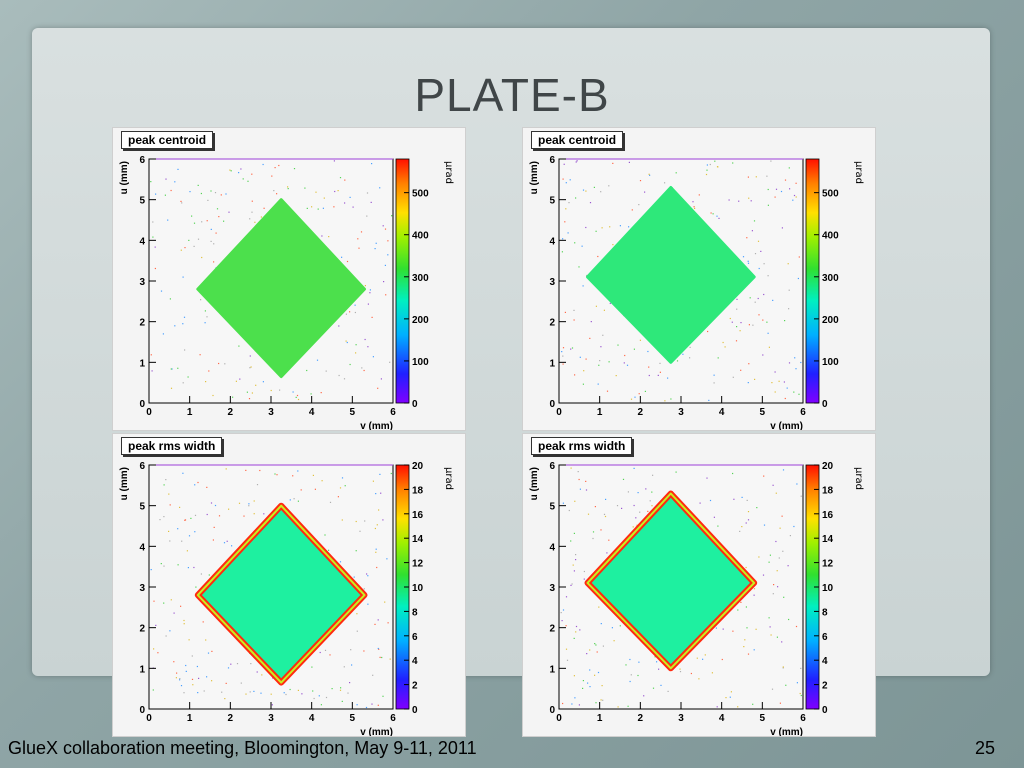 The image size is (1024, 768). Describe the element at coordinates (142, 363) in the screenshot. I see `y-tick-label: 1` at that location.